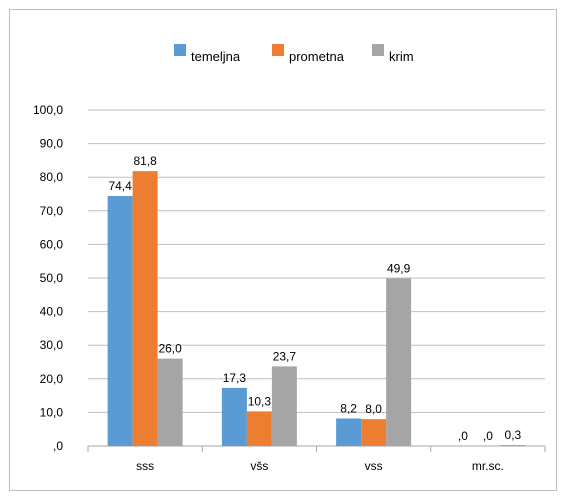  Describe the element at coordinates (373, 409) in the screenshot. I see `data-label: 8,0` at that location.